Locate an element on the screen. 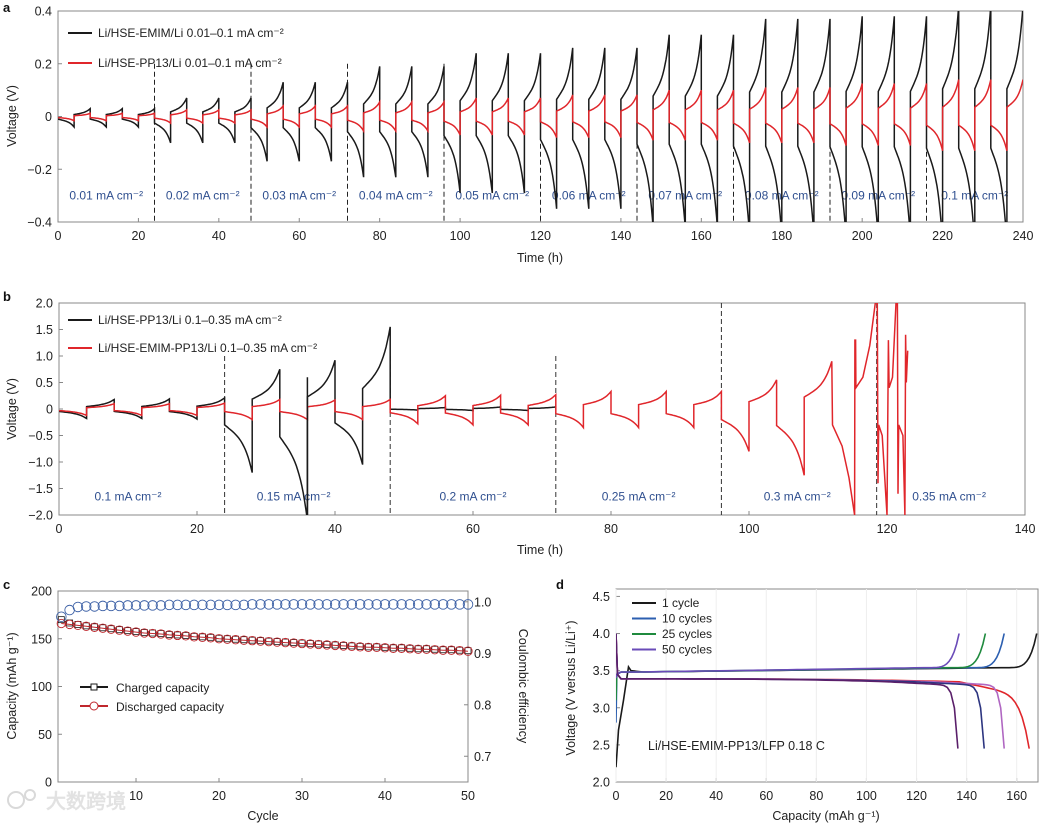 The height and width of the screenshot is (824, 1040). x-tick-label: 80 is located at coordinates (611, 529).